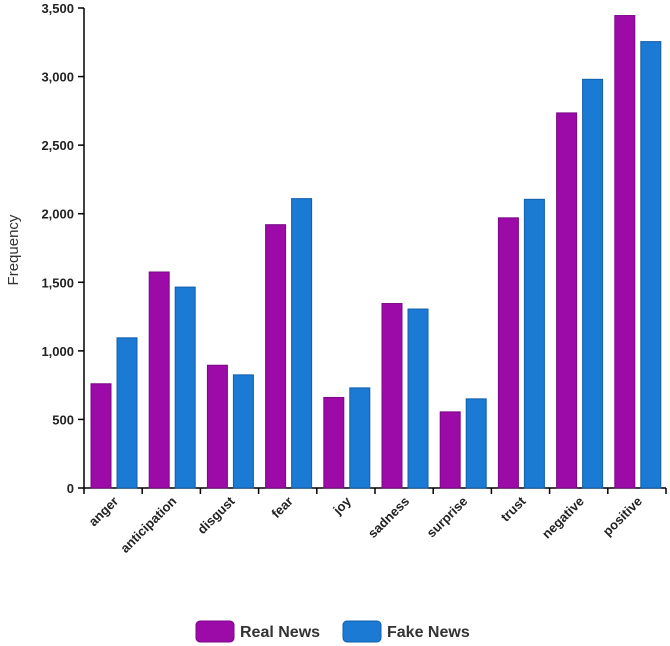 The width and height of the screenshot is (670, 646). Describe the element at coordinates (127, 413) in the screenshot. I see `bar-fake-news-anger` at that location.